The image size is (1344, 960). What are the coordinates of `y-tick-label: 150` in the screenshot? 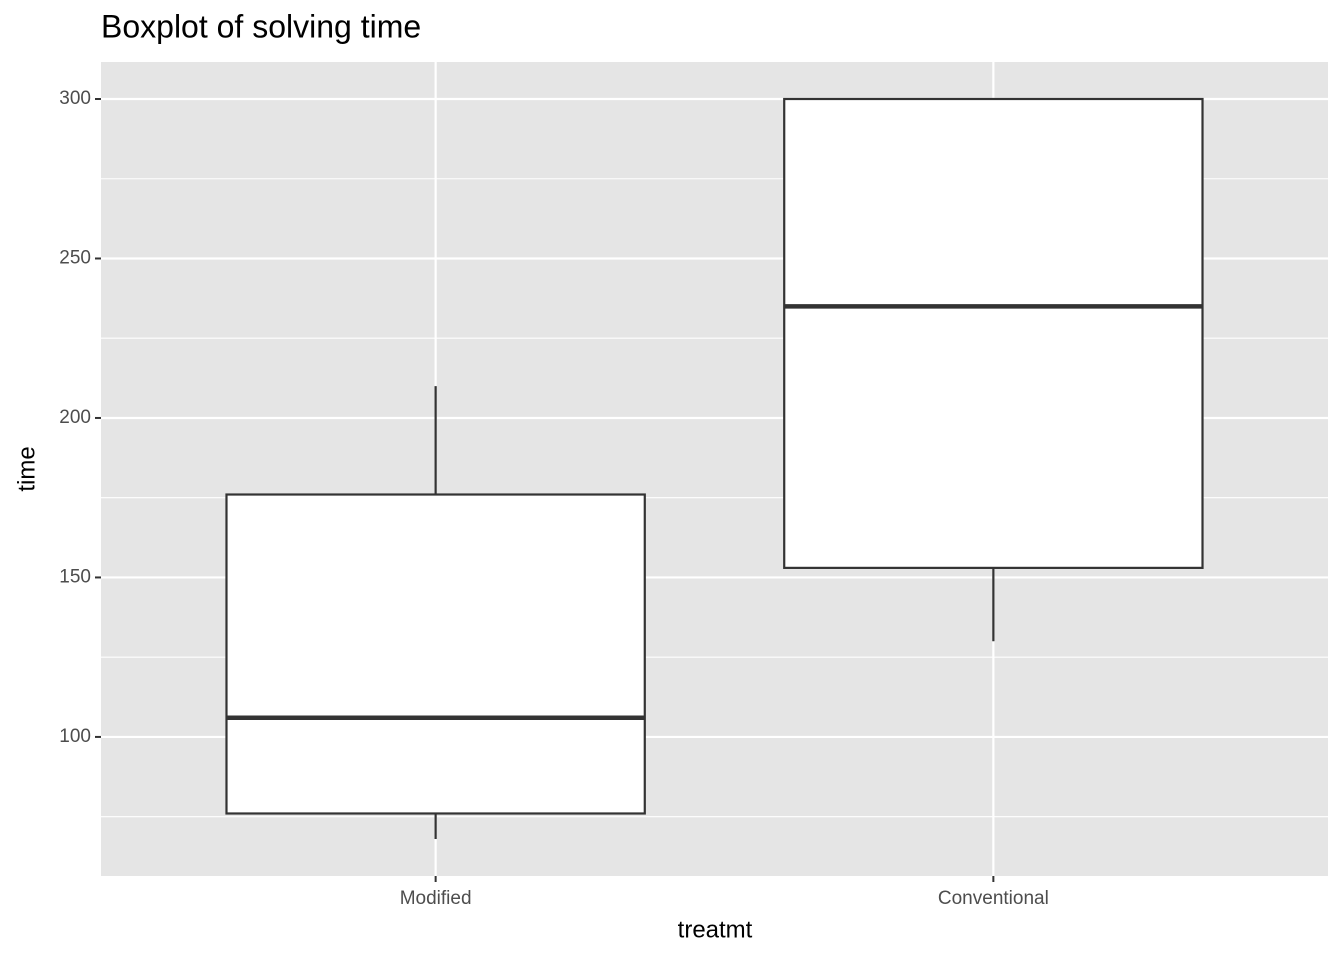 It's located at (75, 576).